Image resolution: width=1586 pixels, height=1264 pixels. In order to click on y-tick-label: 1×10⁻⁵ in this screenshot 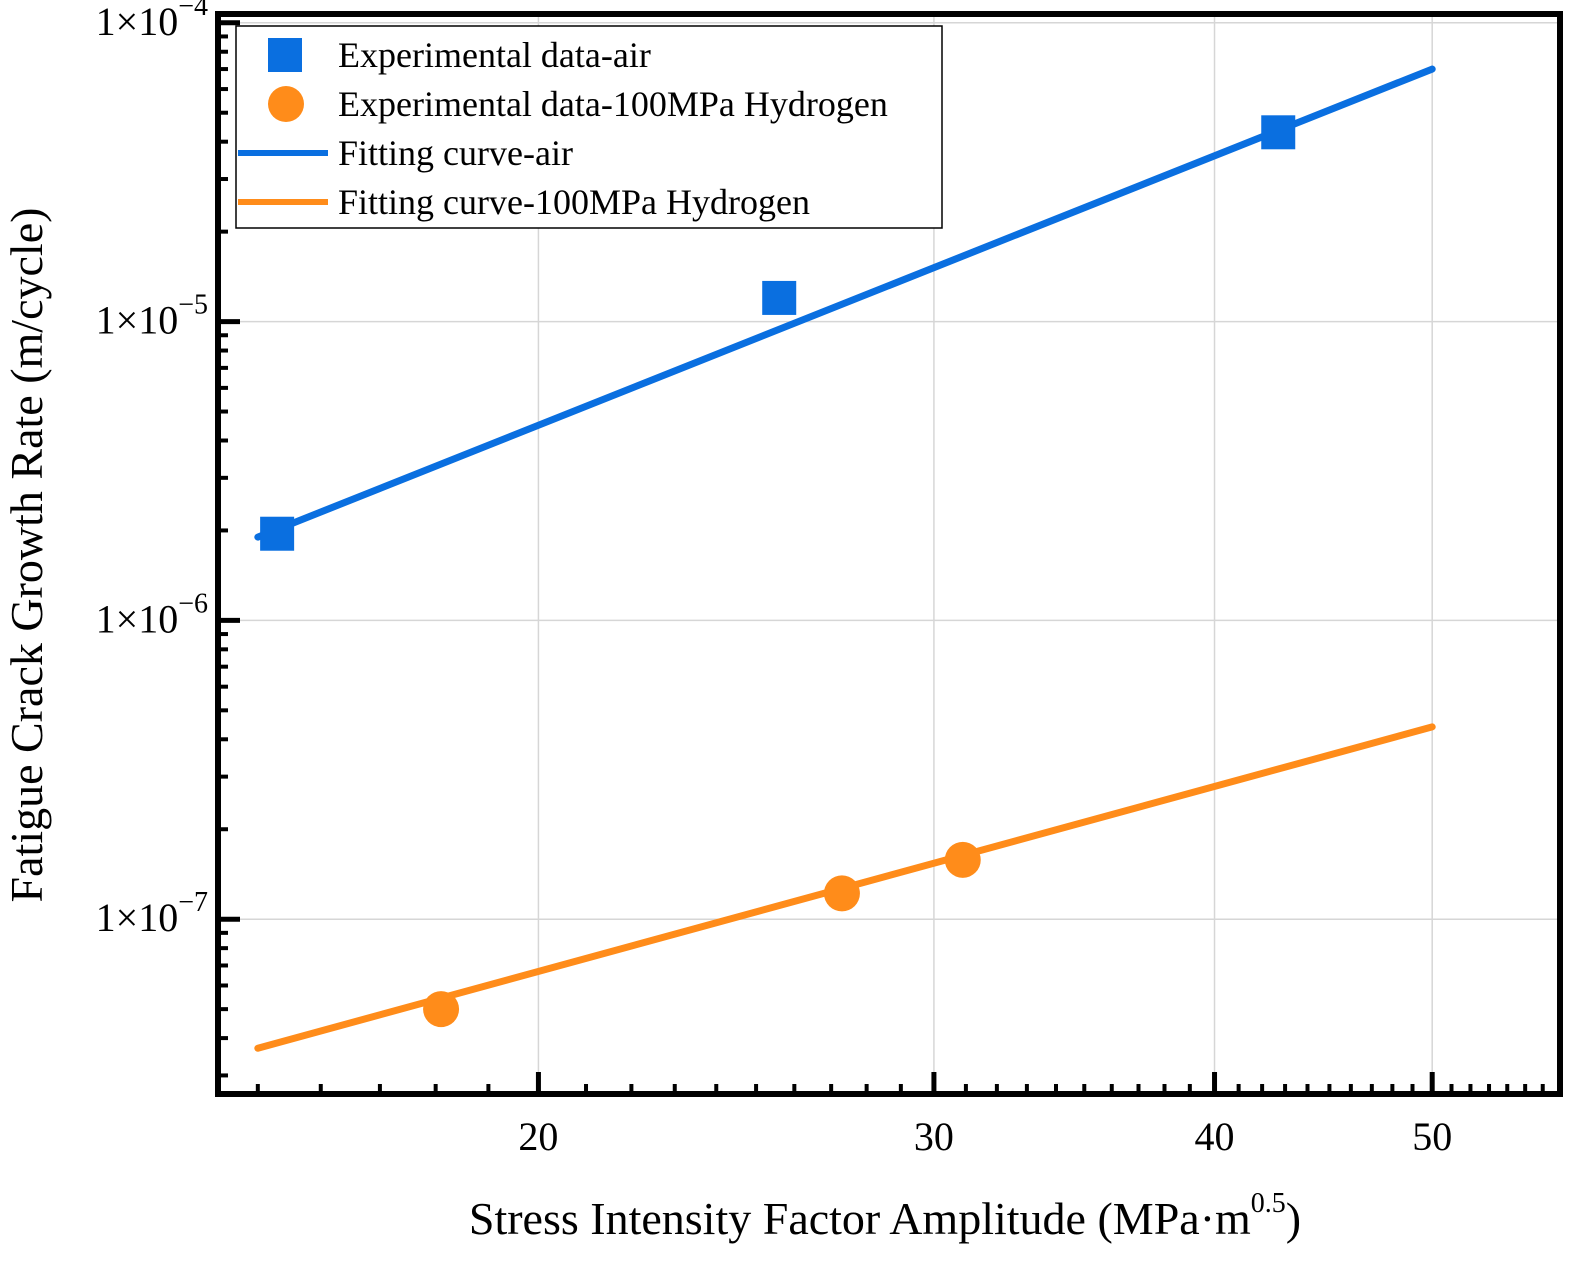, I will do `click(152, 316)`.